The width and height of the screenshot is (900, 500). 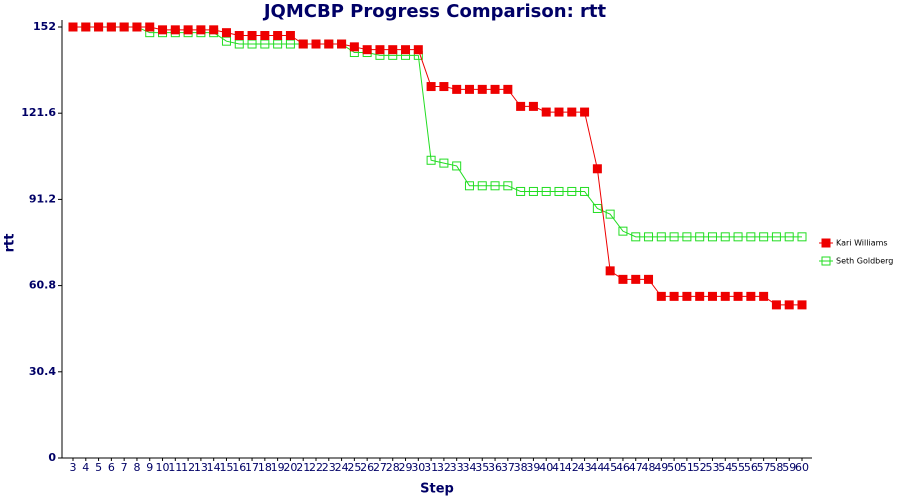 What do you see at coordinates (42, 198) in the screenshot?
I see `y-tick-label: 91.2` at bounding box center [42, 198].